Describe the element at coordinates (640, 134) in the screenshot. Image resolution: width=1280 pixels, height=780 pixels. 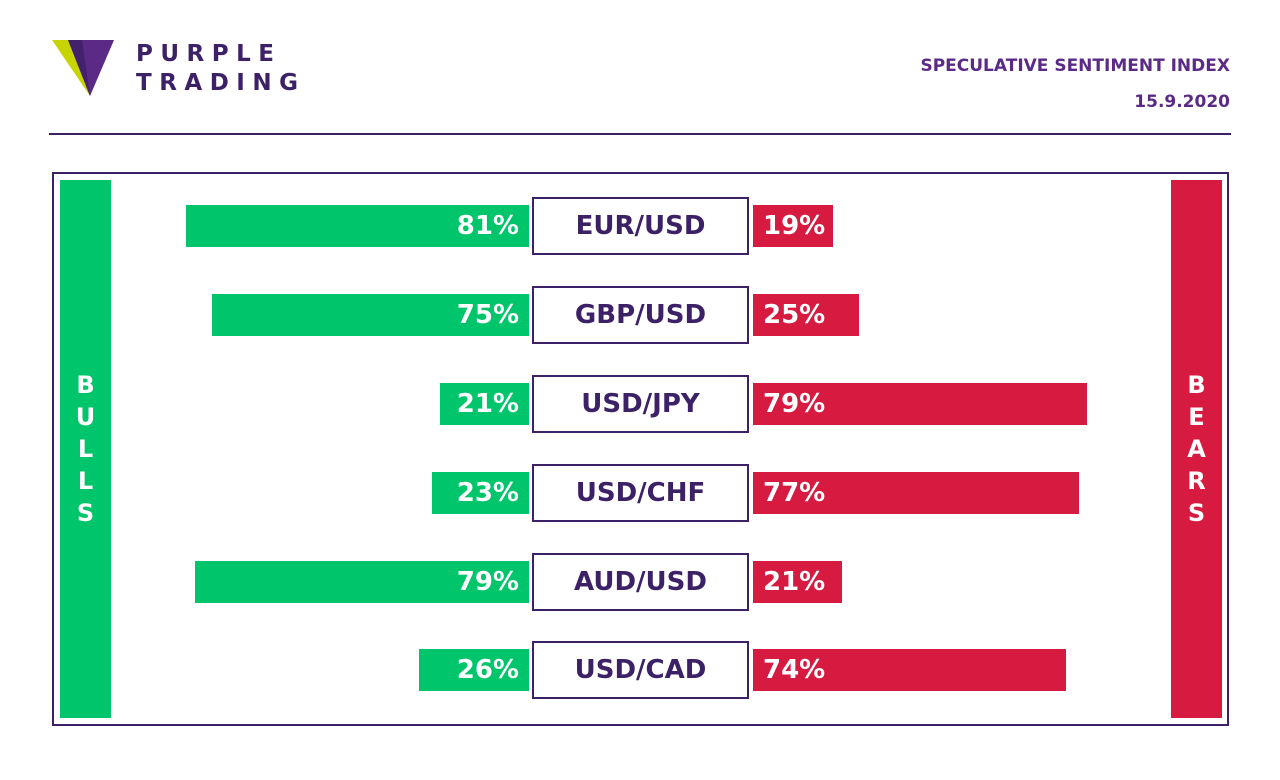
I see `header-divider` at that location.